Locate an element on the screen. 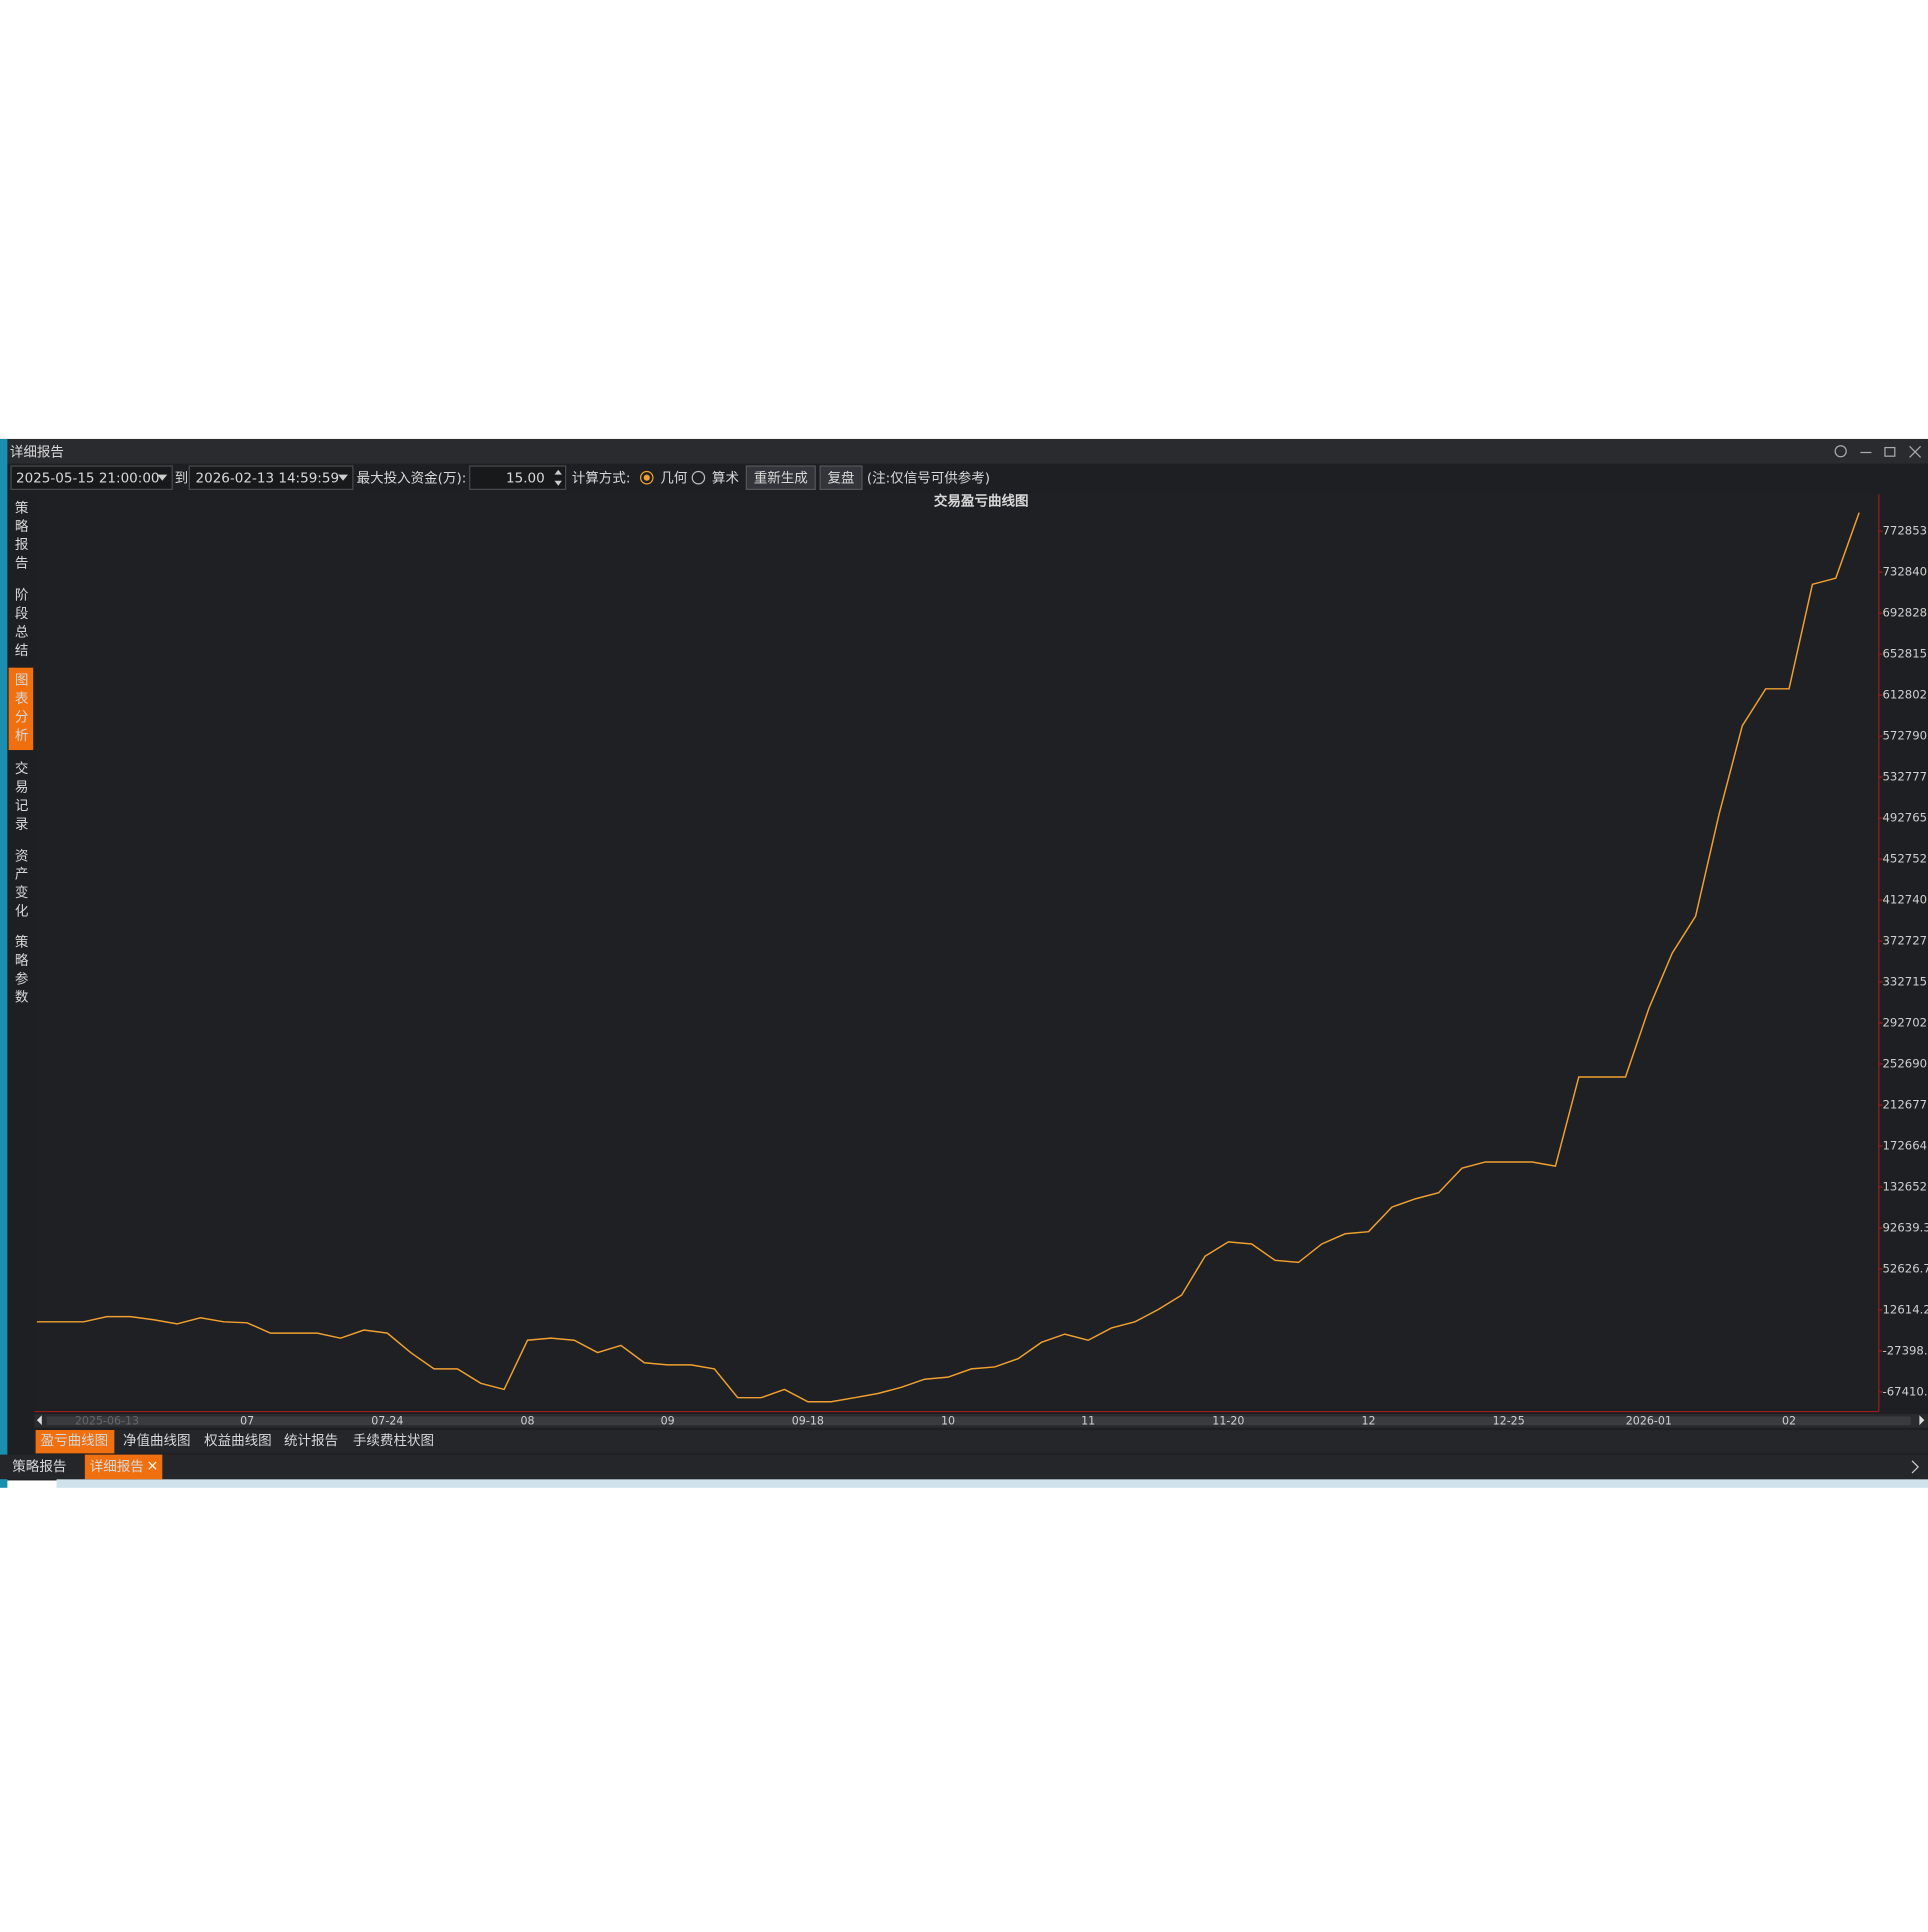 Image resolution: width=1928 pixels, height=1932 pixels. y-tick-label: 372727 is located at coordinates (1905, 941).